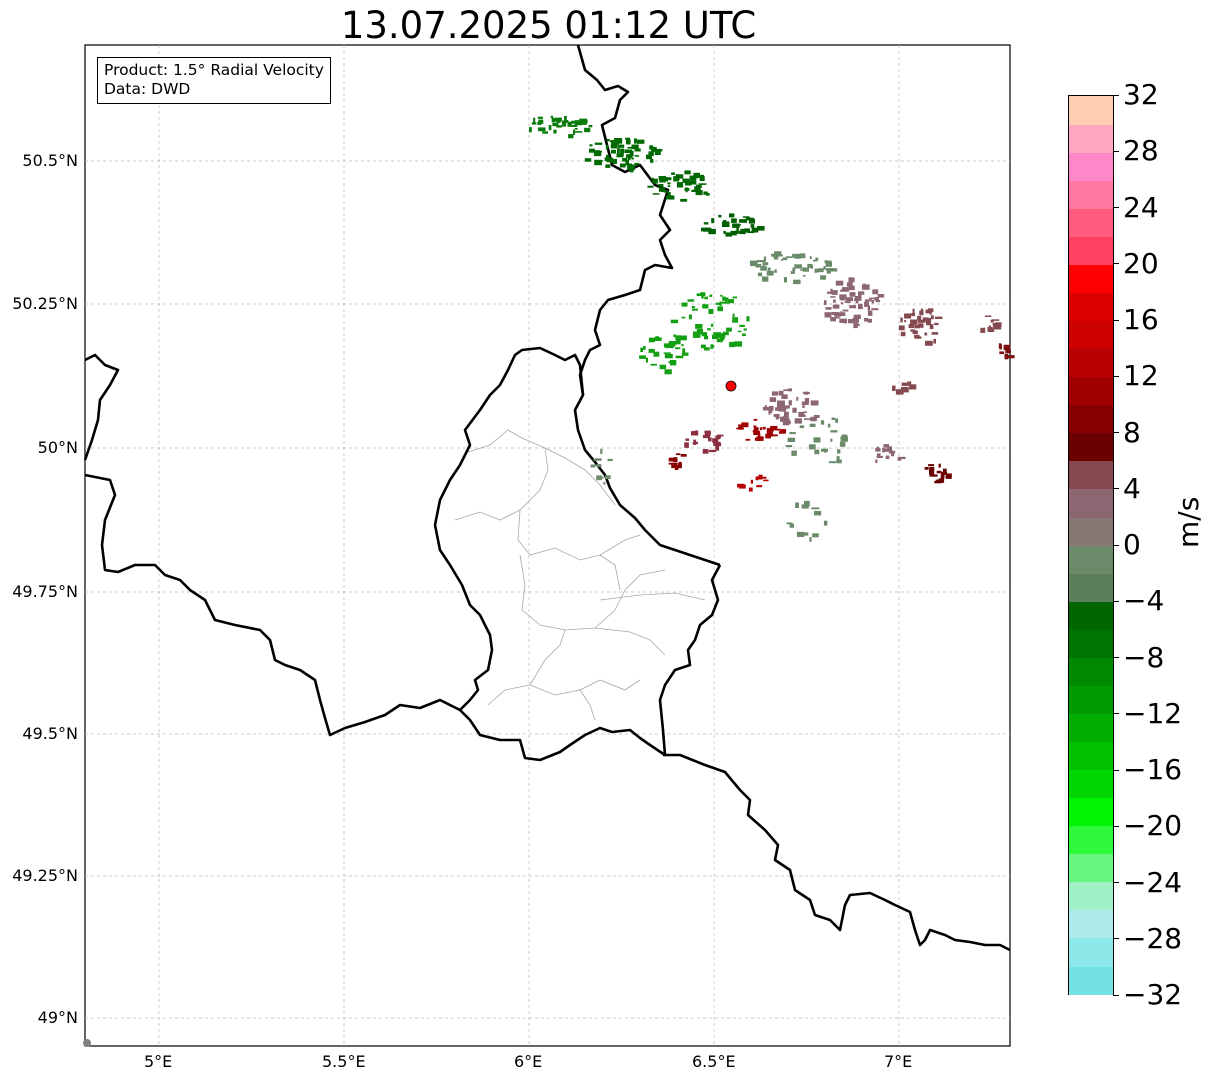 This screenshot has width=1225, height=1081. I want to click on lon-tick-label: 5.5°E, so click(344, 1061).